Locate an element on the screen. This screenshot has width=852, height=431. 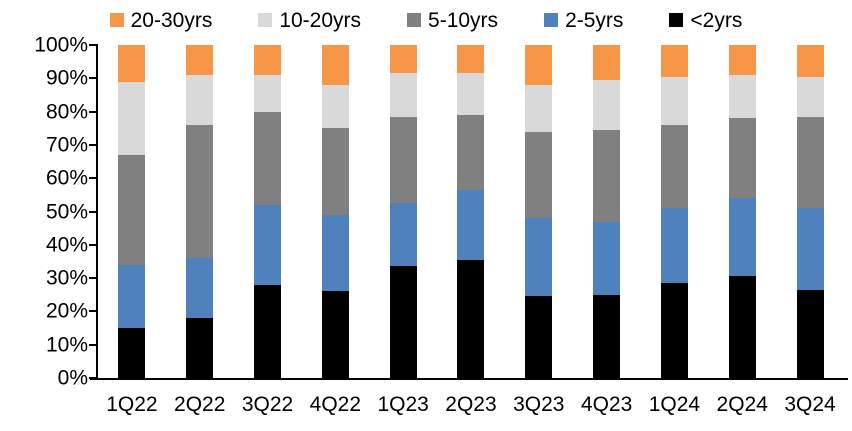
bar-column-3Q22 is located at coordinates (268, 211).